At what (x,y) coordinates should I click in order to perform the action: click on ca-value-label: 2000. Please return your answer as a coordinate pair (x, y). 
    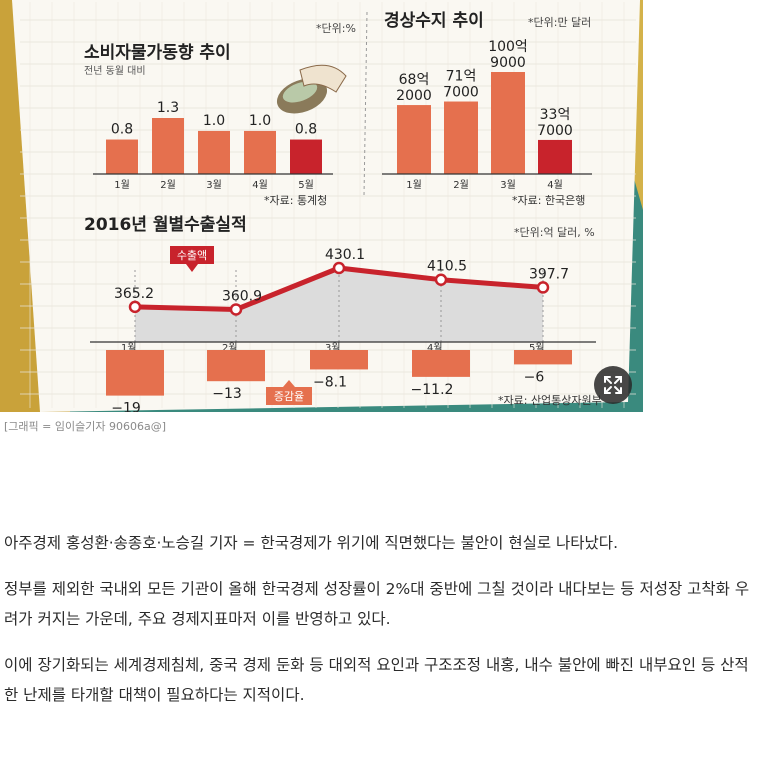
    Looking at the image, I should click on (414, 96).